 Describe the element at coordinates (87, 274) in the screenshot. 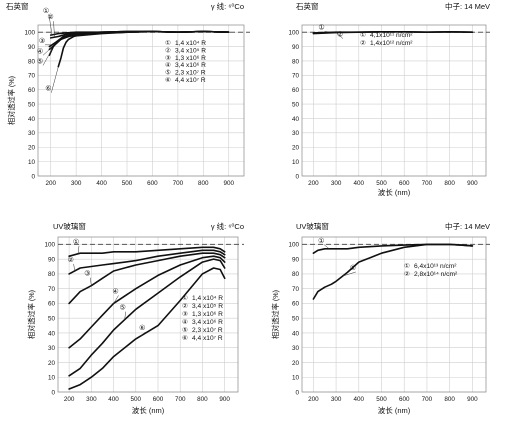

I see `series-marker-label: ③` at that location.